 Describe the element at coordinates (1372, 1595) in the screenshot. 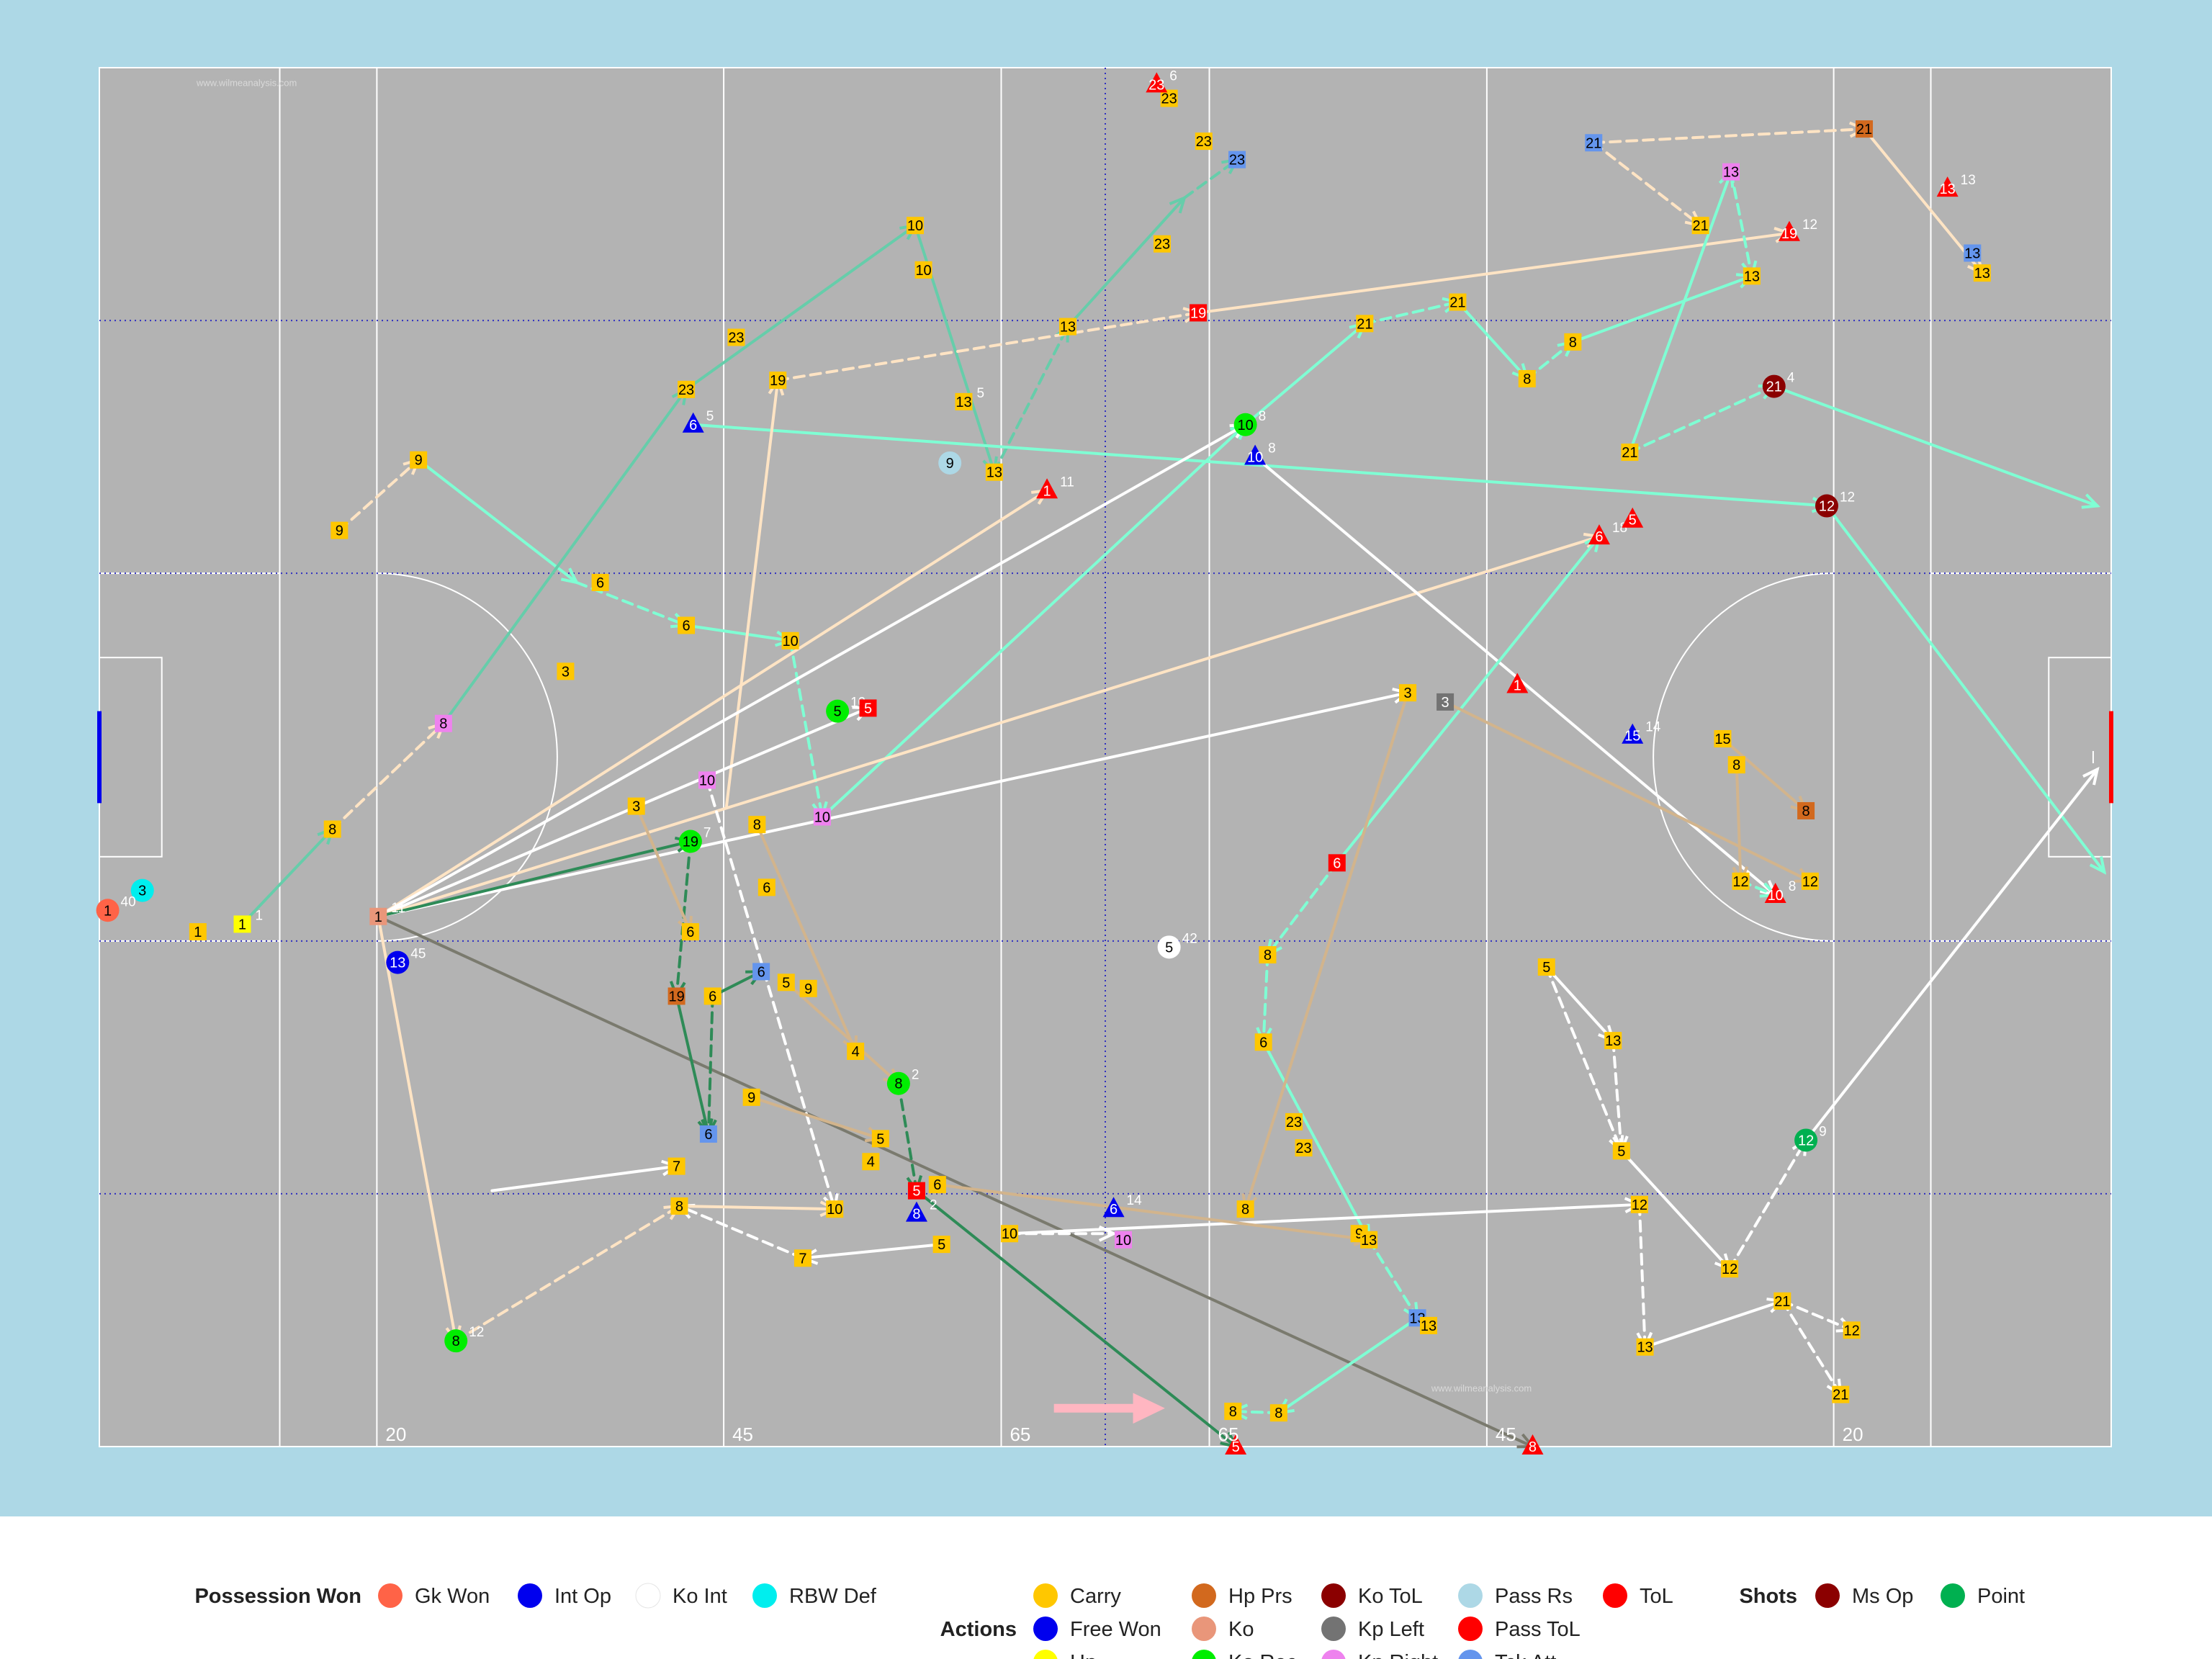

I see `legend-item: Ko ToL` at that location.